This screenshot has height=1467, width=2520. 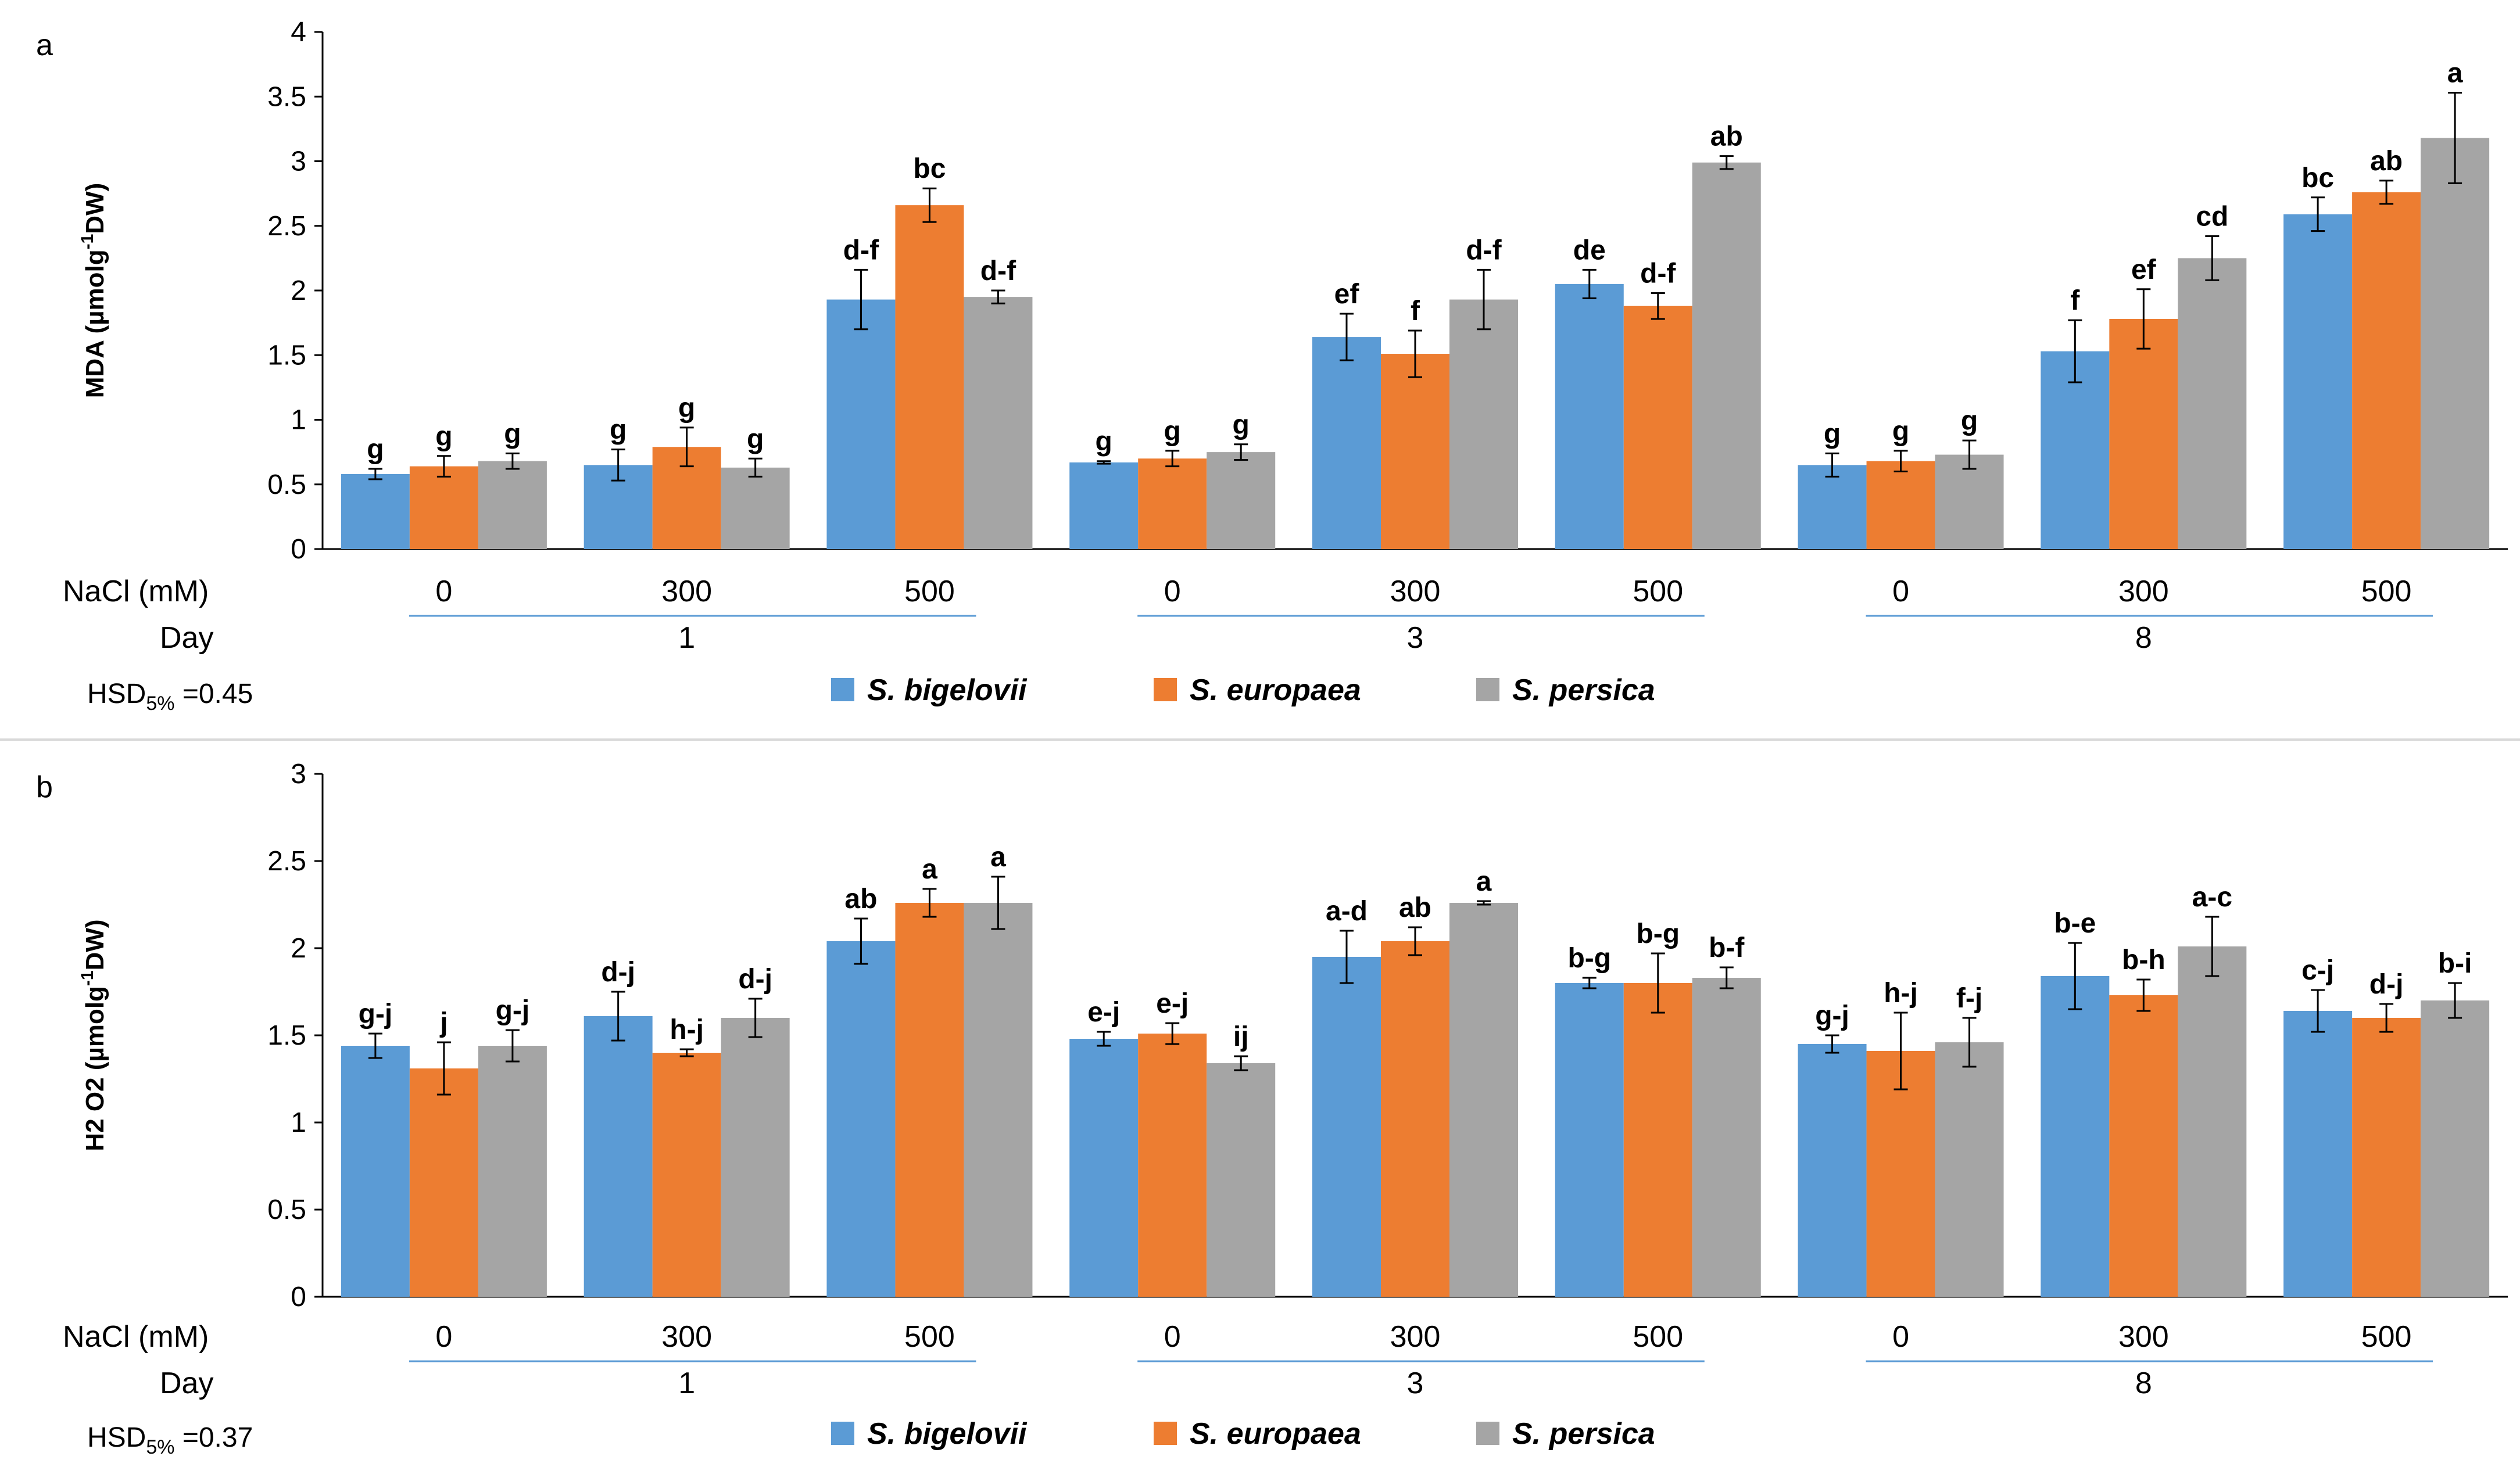 I want to click on significance-letter: e-j, so click(x=1172, y=1003).